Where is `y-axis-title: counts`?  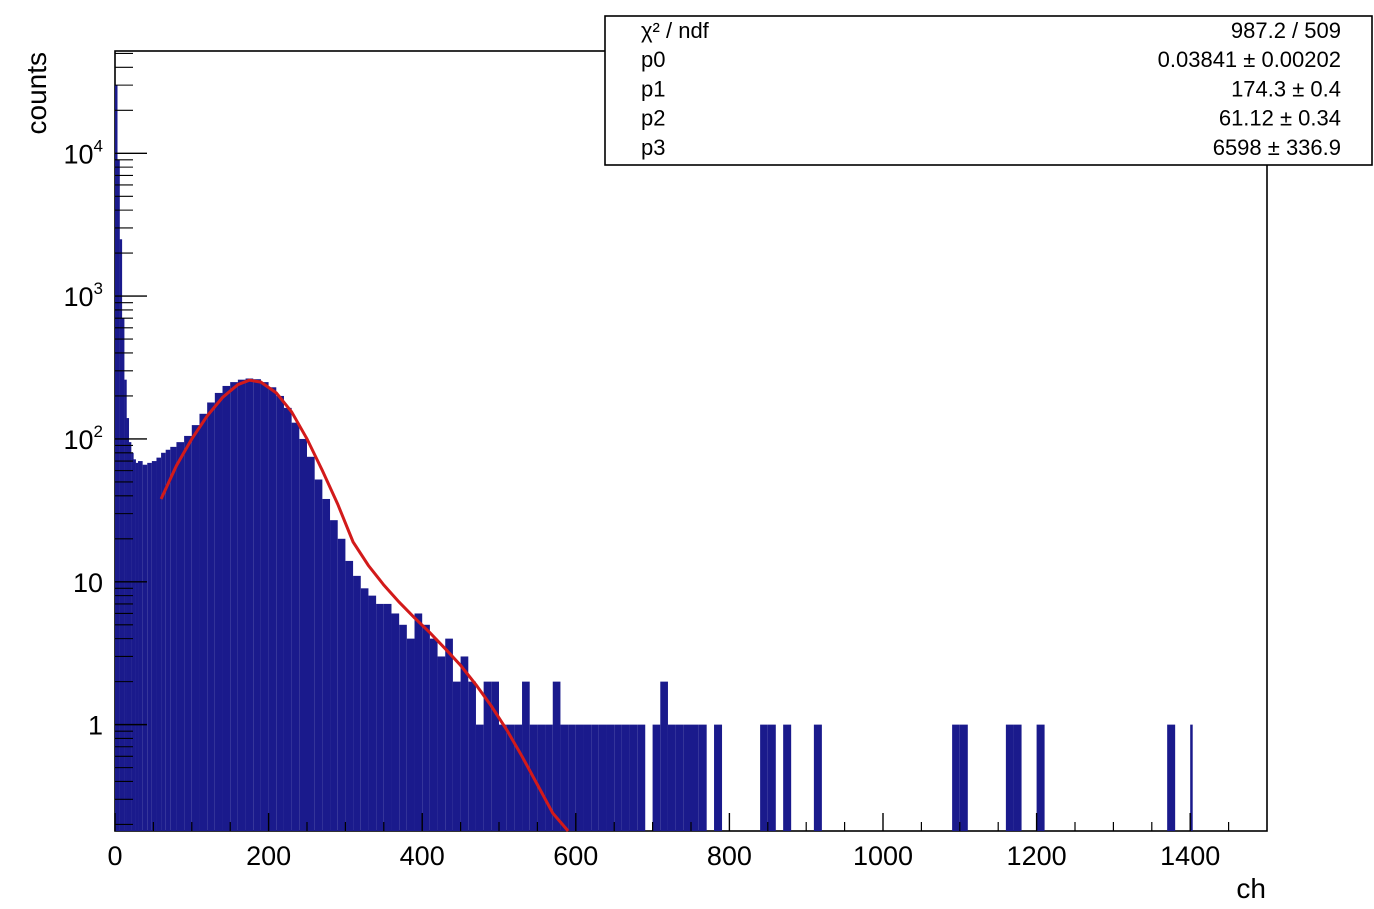
y-axis-title: counts is located at coordinates (36, 93).